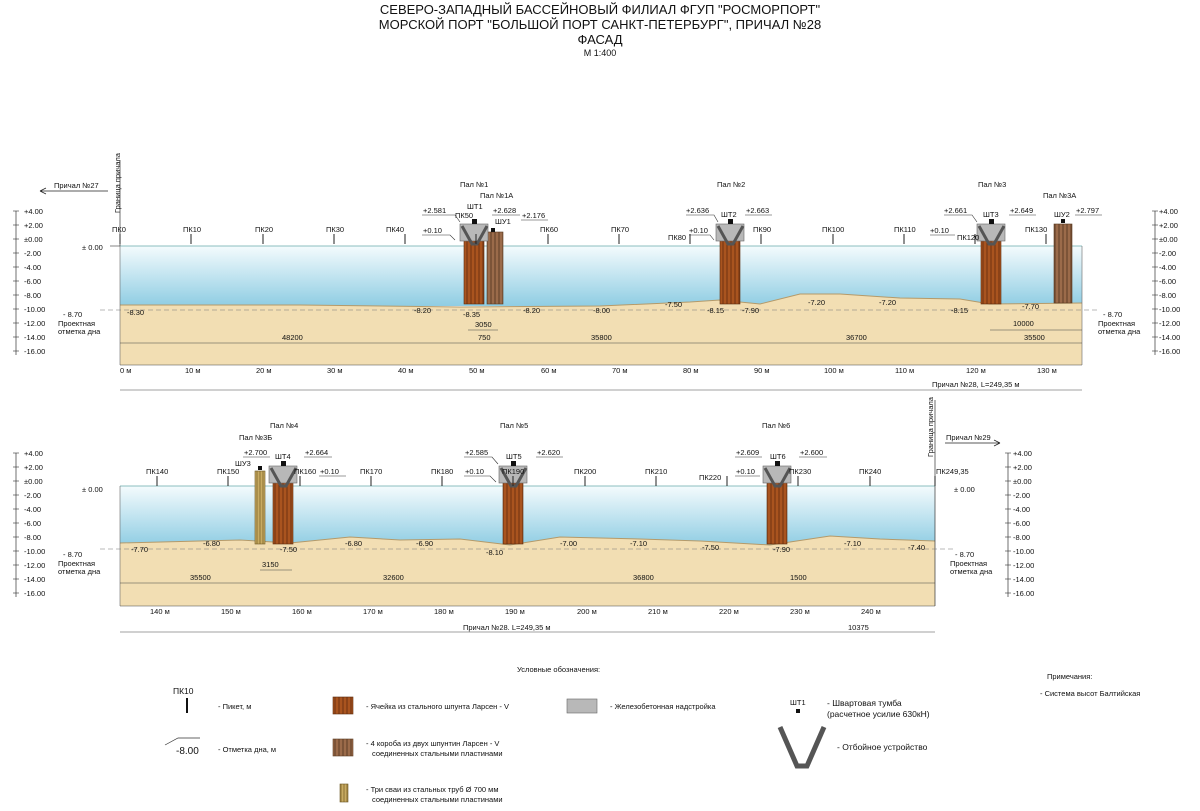  What do you see at coordinates (729, 611) in the screenshot?
I see `axis-label: 220 м` at bounding box center [729, 611].